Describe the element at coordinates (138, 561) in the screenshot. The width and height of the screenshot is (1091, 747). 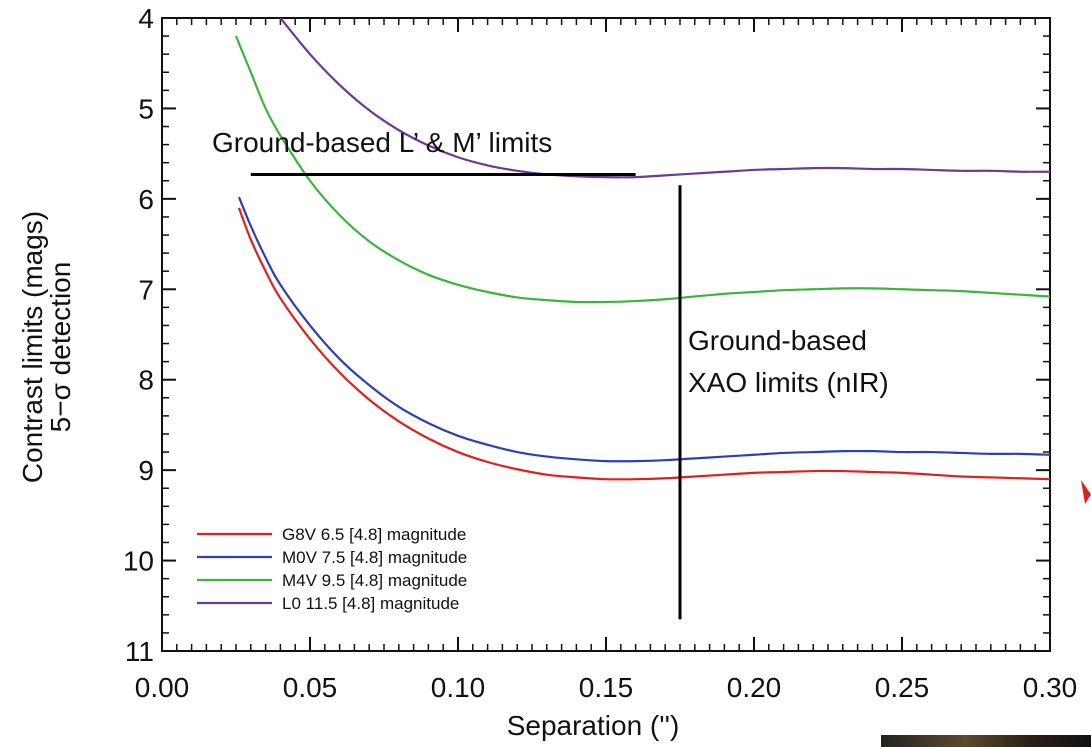
I see `y-tick-label: 10` at that location.